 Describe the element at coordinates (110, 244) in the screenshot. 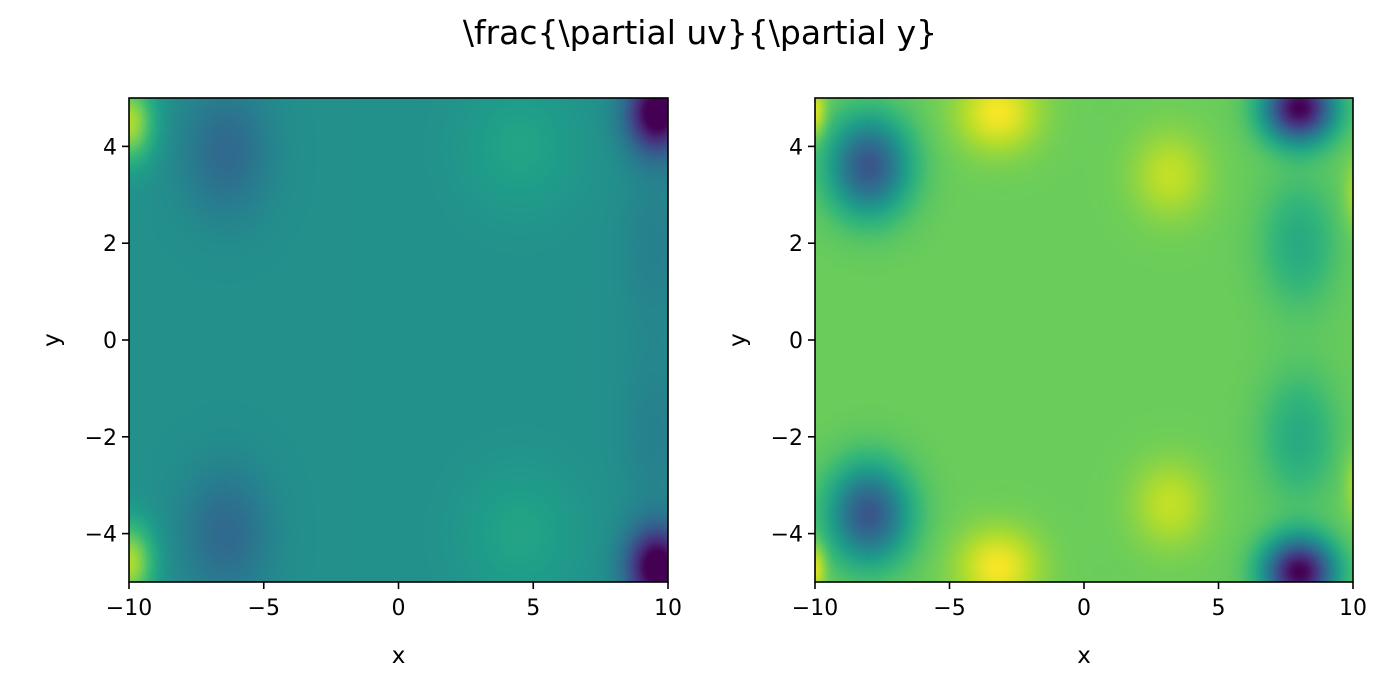

I see `y-tick-label-left: 2` at that location.